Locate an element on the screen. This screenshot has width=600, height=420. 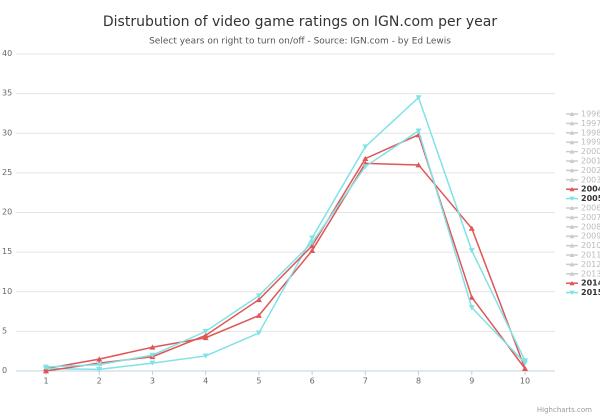
legend-label: 2015 is located at coordinates (590, 292).